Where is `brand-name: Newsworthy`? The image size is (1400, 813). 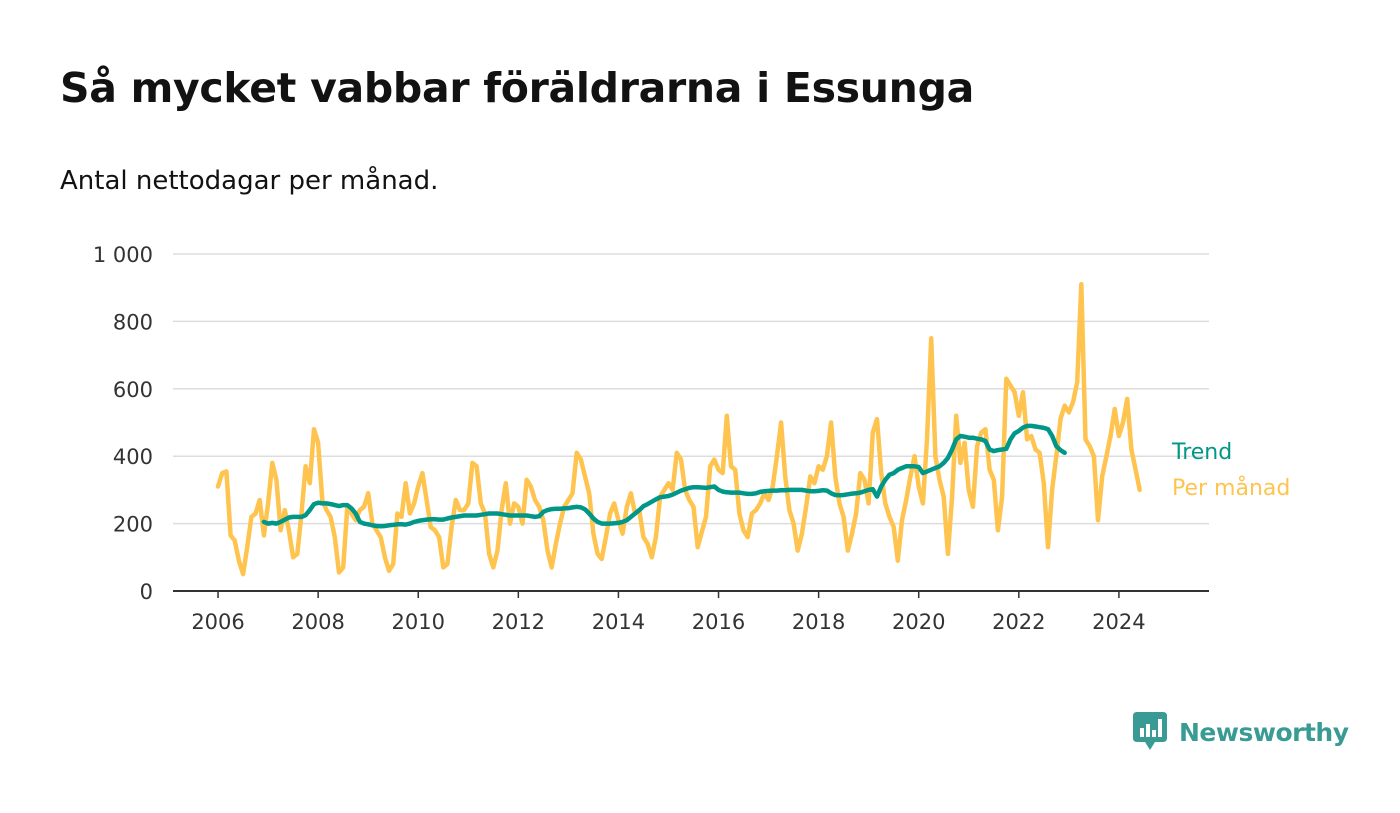 brand-name: Newsworthy is located at coordinates (1264, 732).